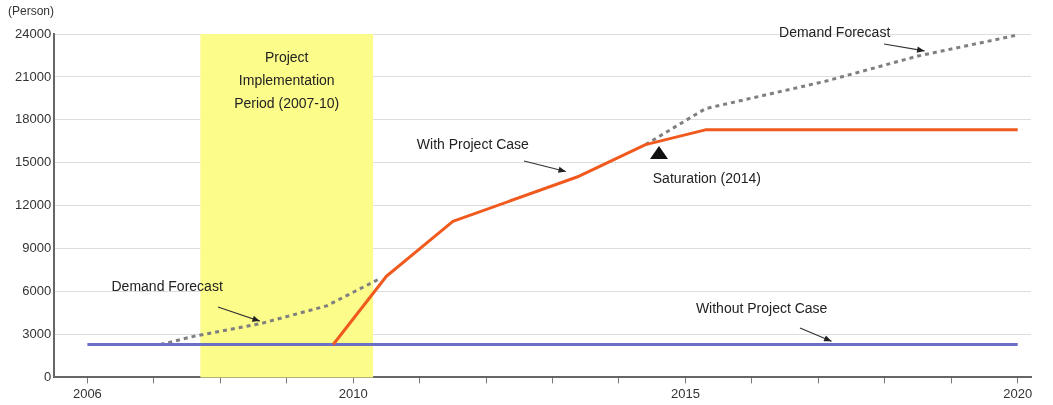  I want to click on y-tick-label: 18000, so click(33, 119).